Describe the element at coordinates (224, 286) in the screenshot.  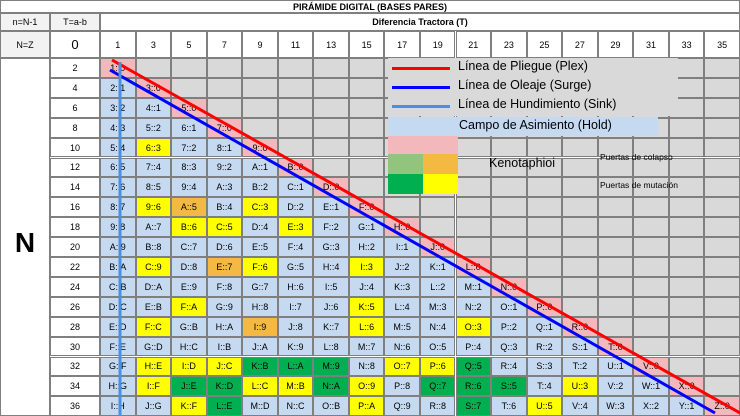
I see `pyramid-cell: F::8` at that location.